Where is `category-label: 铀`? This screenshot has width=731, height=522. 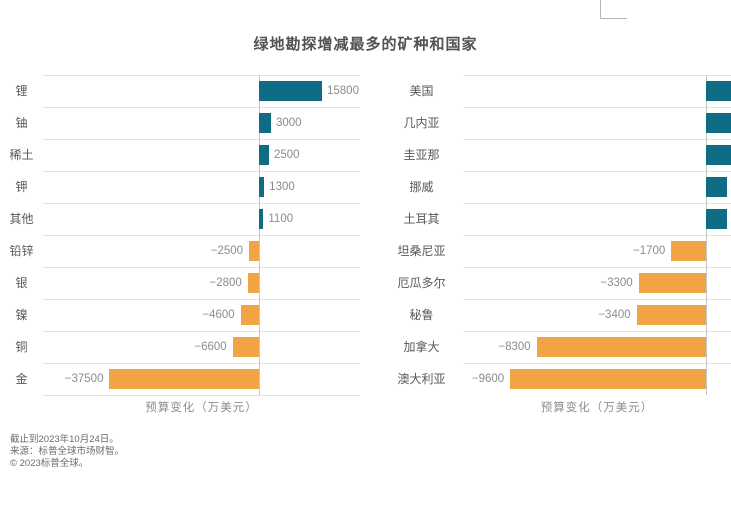
category-label: 铀 is located at coordinates (21, 123).